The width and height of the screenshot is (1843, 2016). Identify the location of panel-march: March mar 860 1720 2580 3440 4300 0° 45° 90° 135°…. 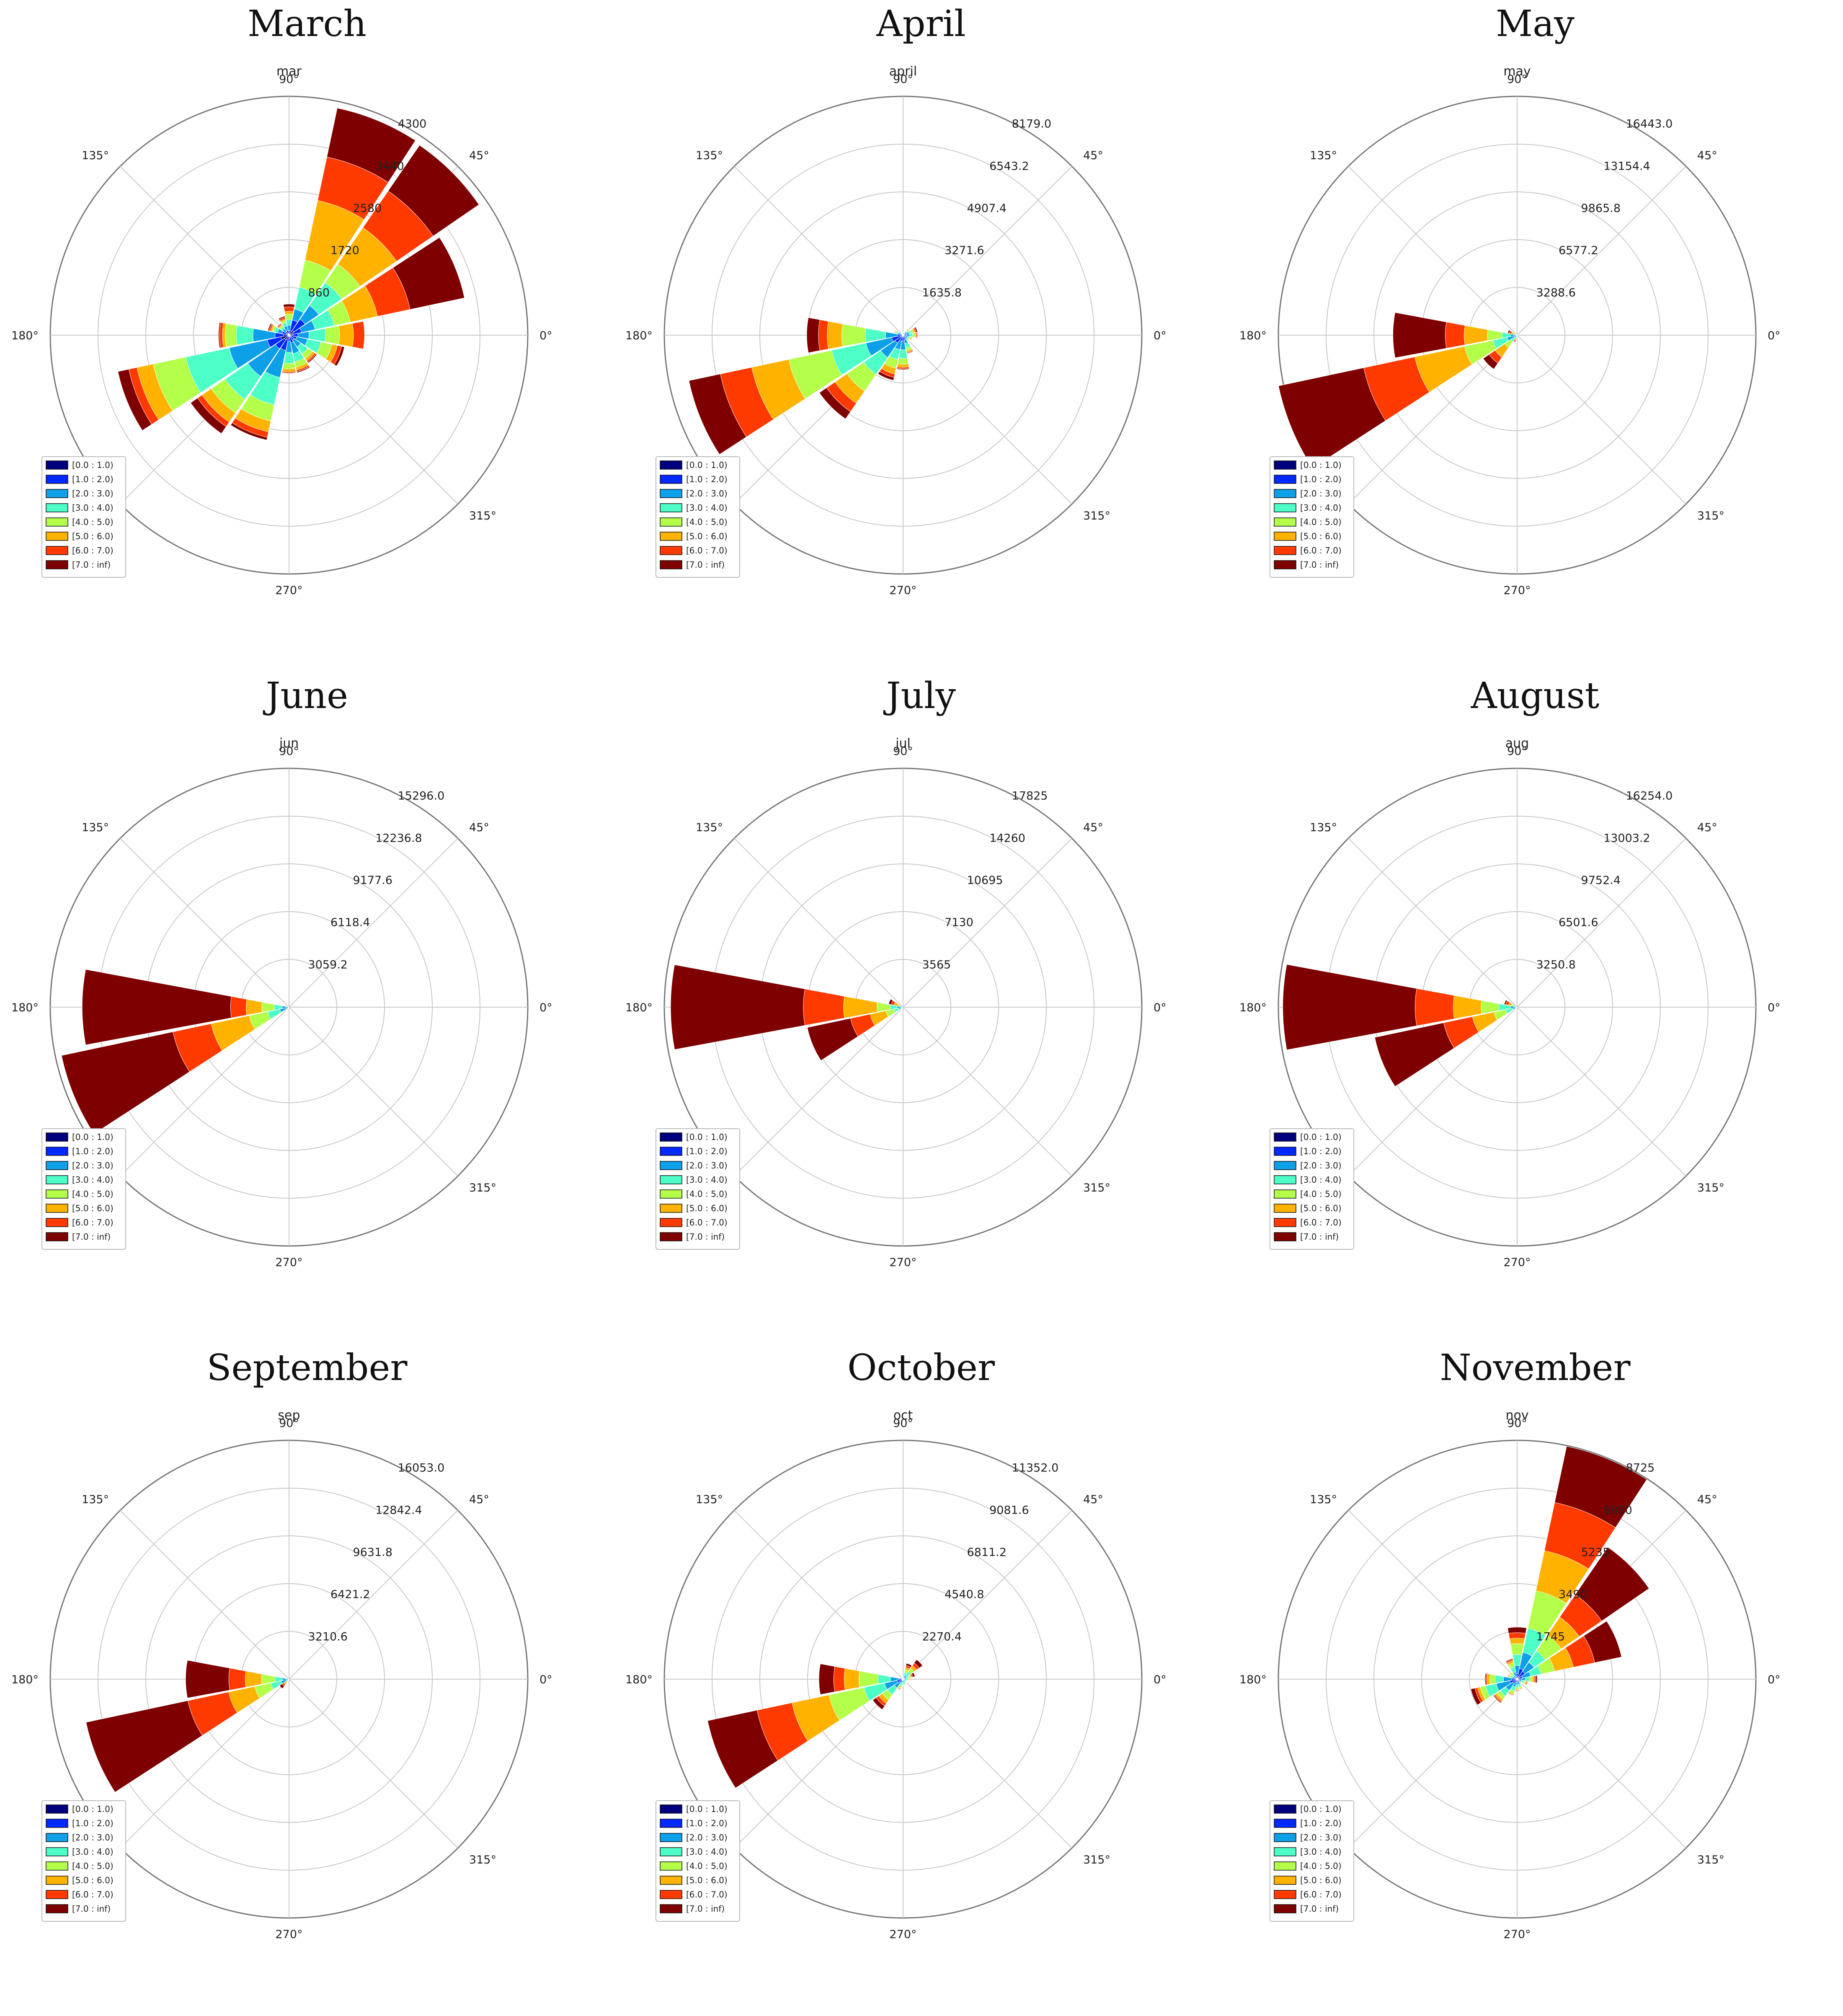
(307, 336).